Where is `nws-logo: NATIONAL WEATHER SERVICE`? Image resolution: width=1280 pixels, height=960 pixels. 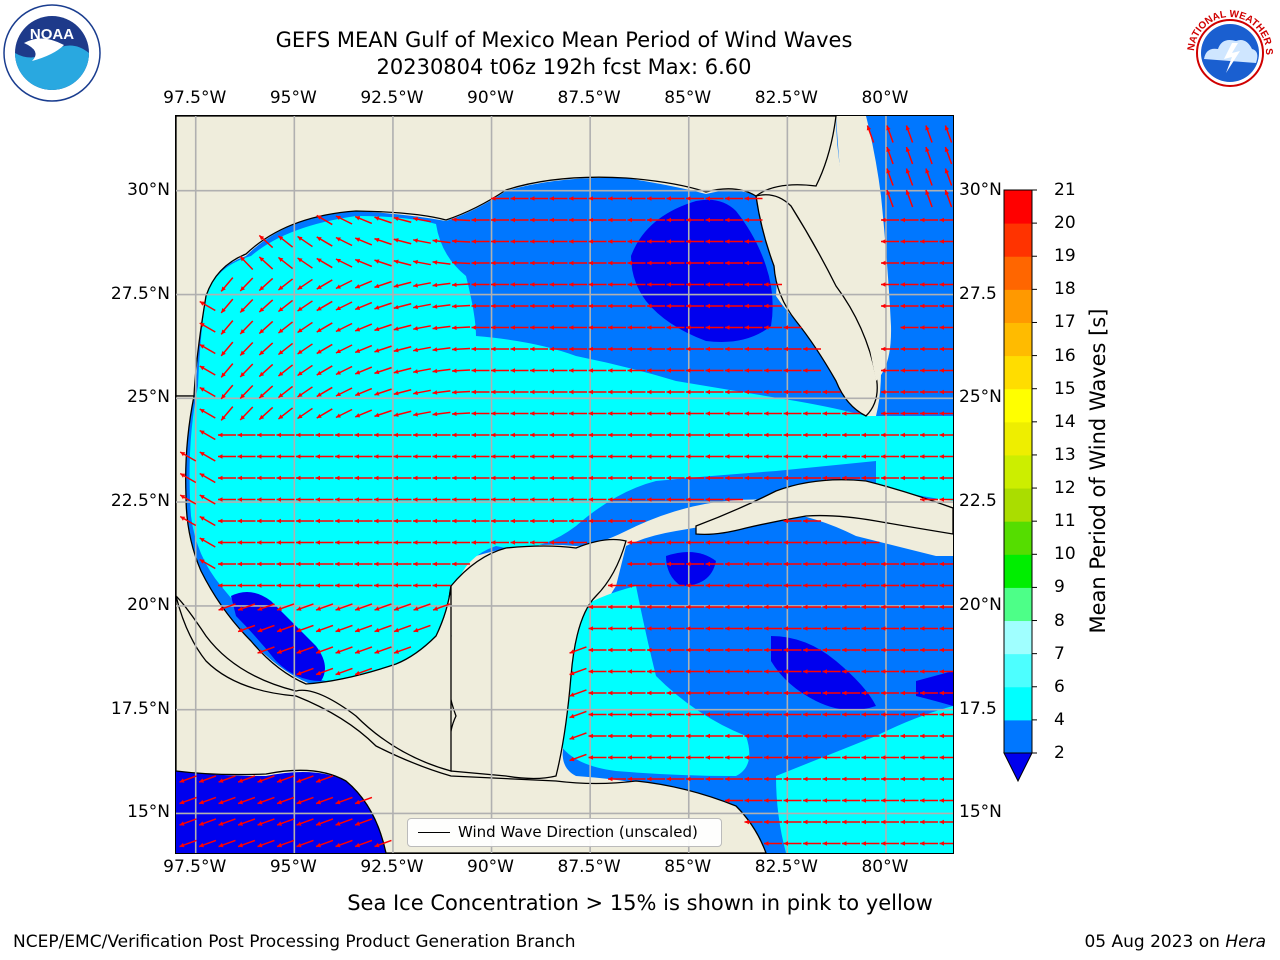
nws-logo: NATIONAL WEATHER SERVICE is located at coordinates (1228, 51).